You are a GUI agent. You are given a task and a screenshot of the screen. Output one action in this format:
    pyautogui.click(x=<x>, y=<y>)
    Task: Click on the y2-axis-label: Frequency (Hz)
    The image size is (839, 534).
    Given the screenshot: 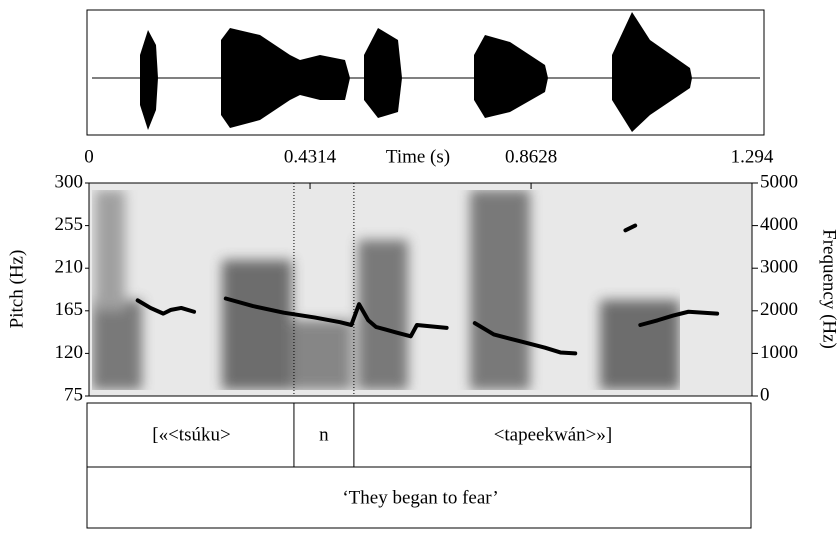 What is the action you would take?
    pyautogui.click(x=829, y=289)
    